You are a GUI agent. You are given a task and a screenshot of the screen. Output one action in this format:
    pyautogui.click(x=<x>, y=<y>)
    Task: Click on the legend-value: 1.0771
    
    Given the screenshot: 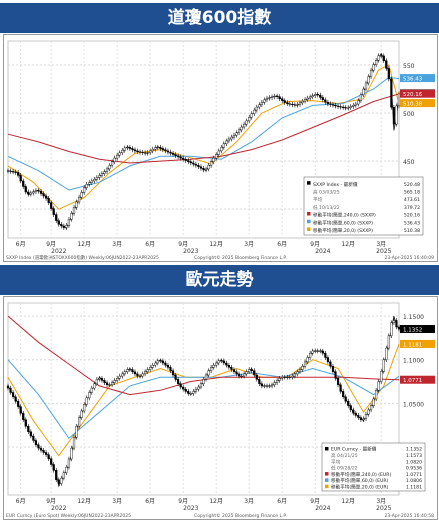 What is the action you would take?
    pyautogui.click(x=414, y=475)
    